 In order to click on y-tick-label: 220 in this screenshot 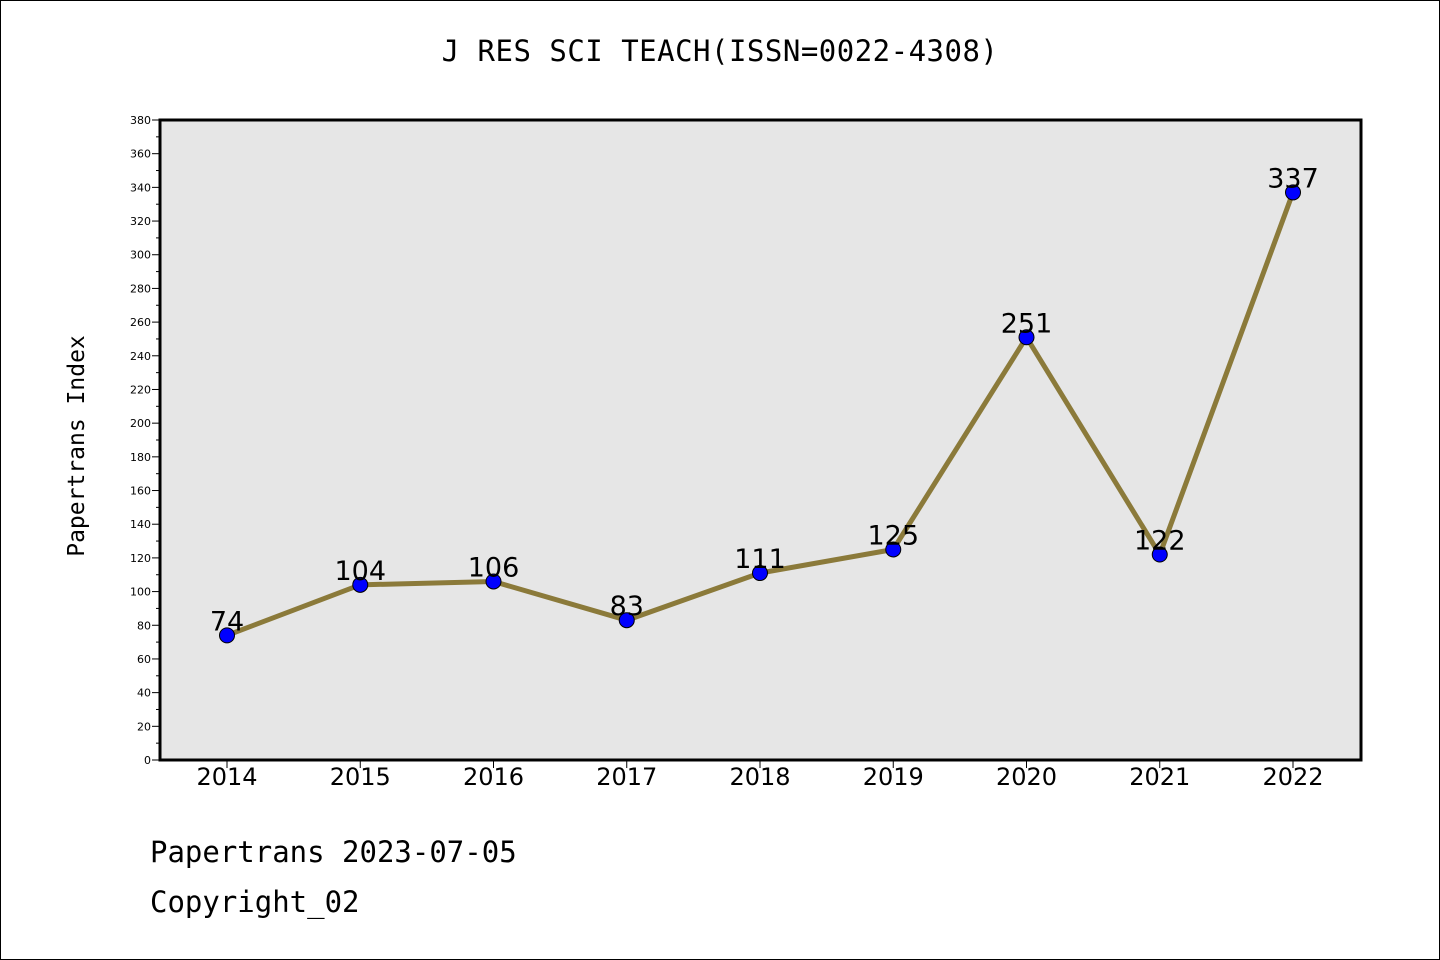, I will do `click(140, 389)`.